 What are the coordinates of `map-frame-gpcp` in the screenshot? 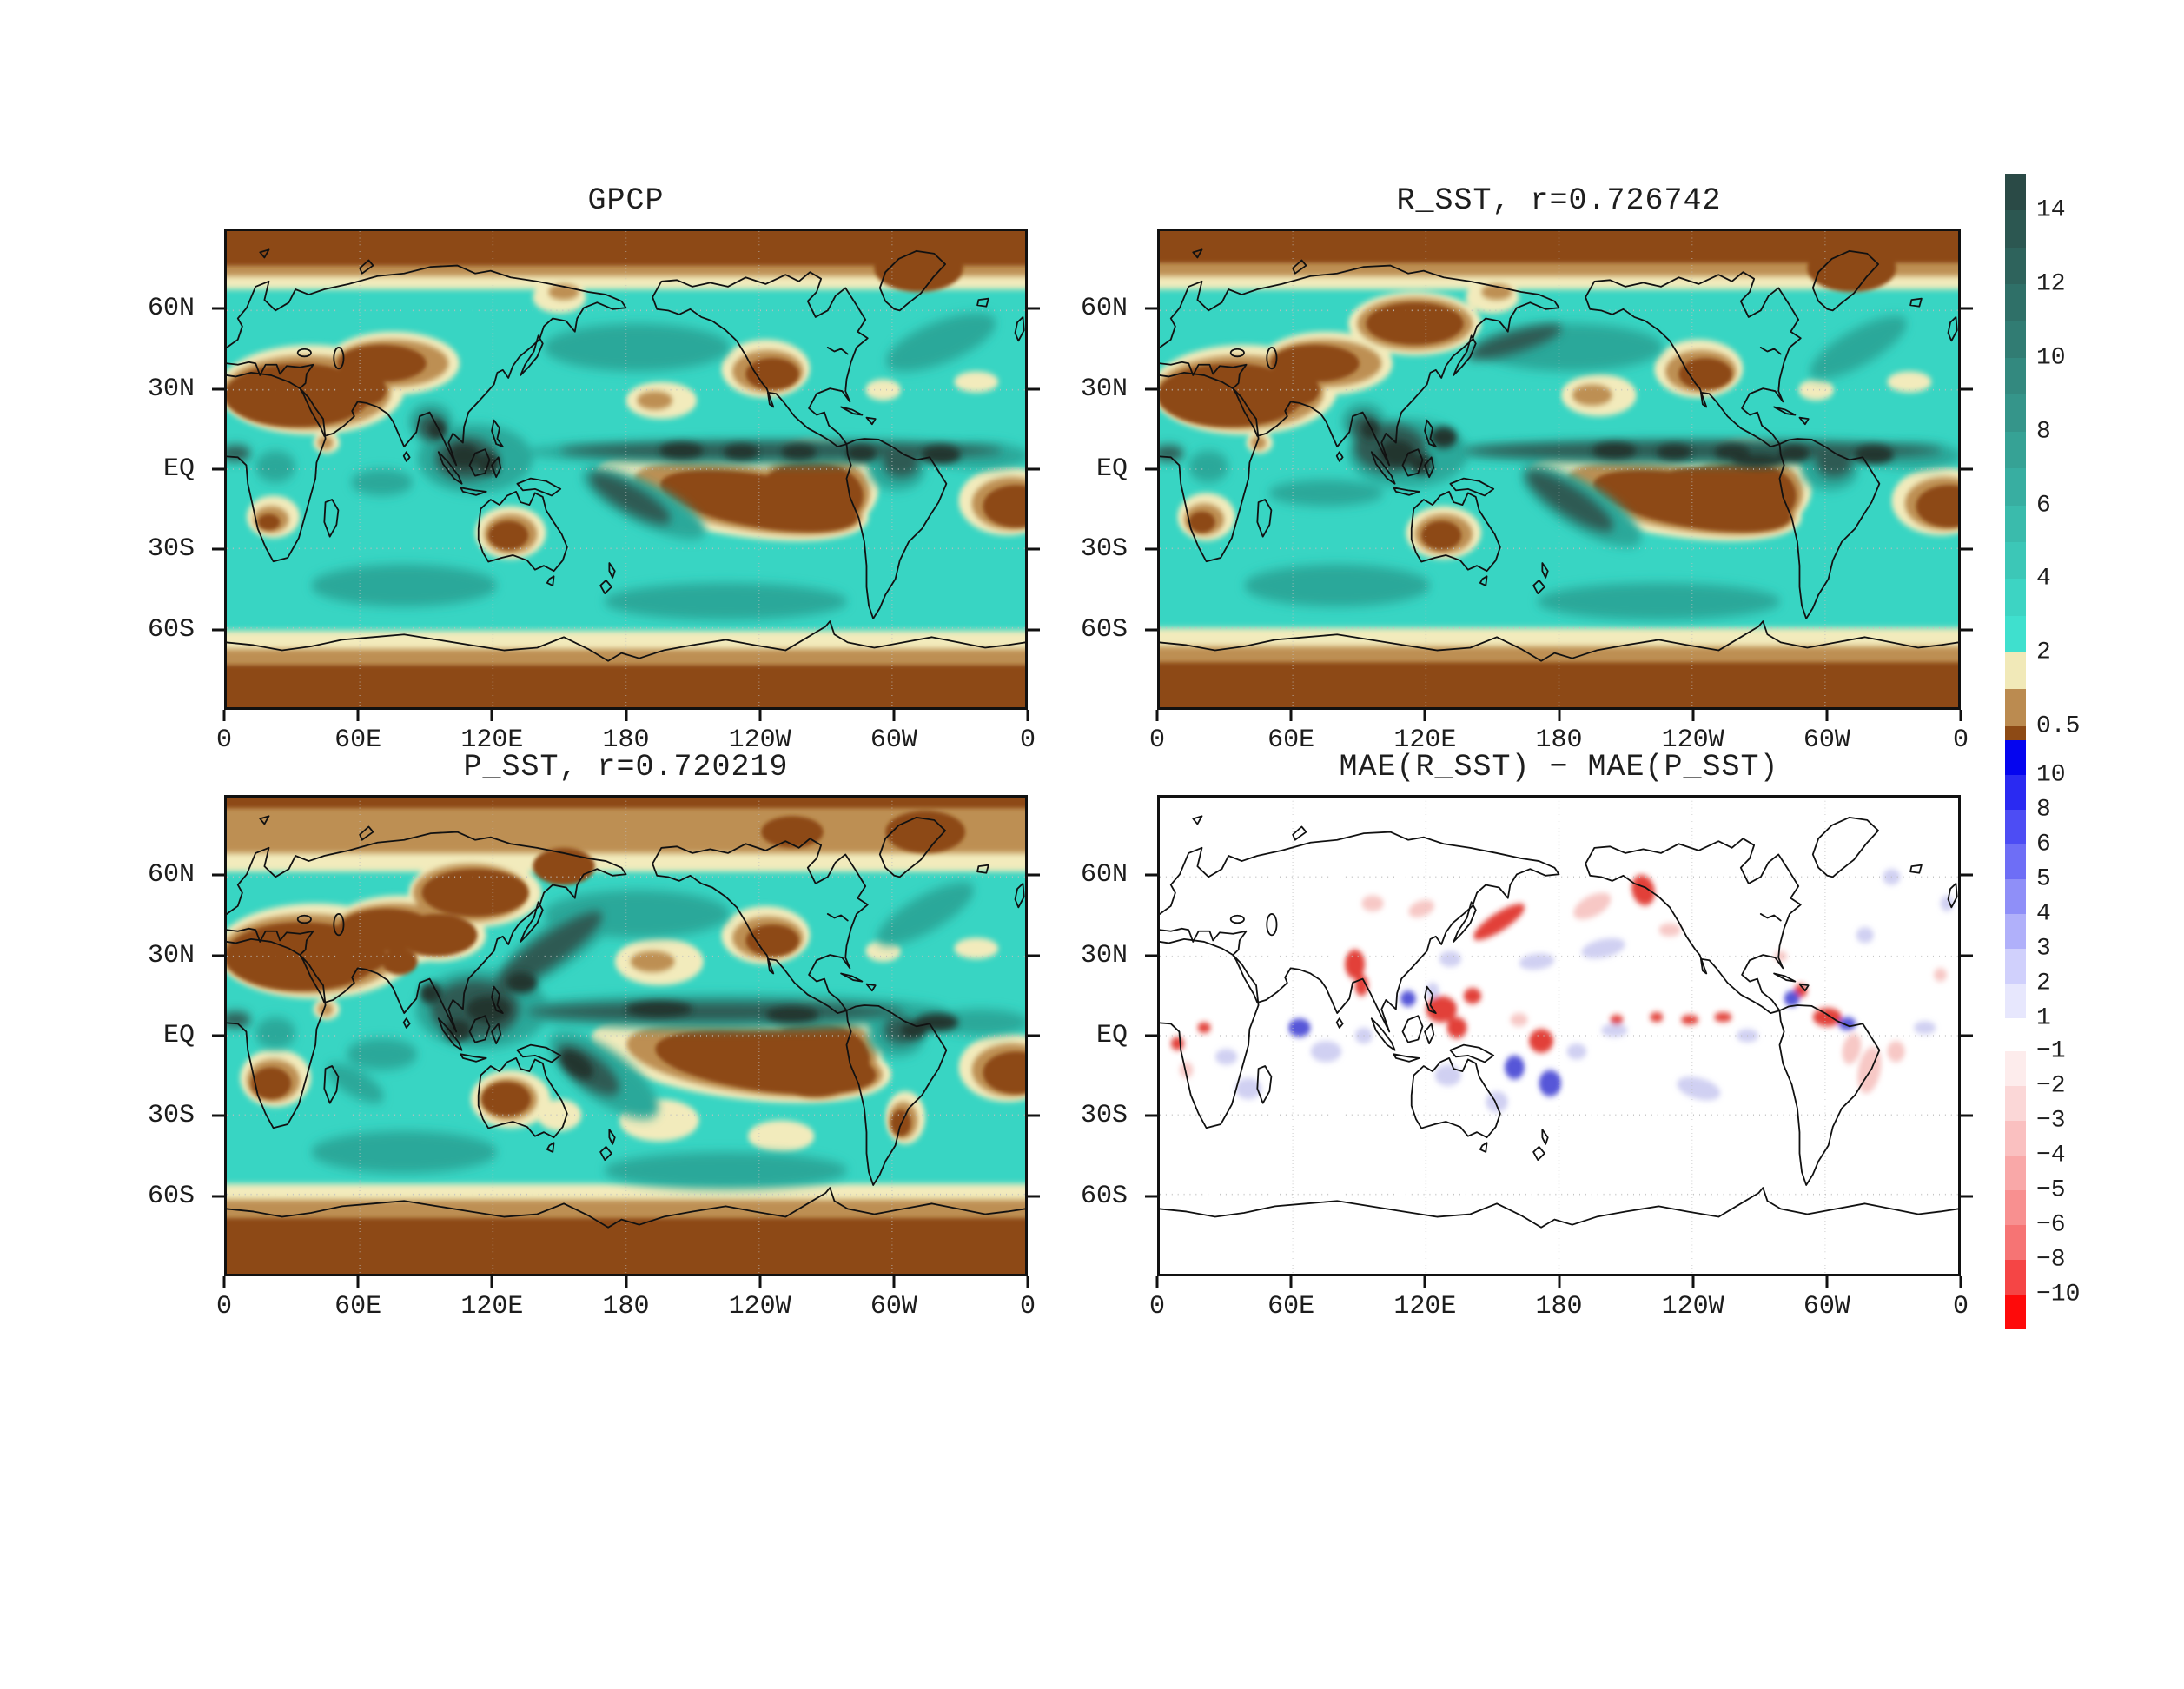 It's located at (626, 469).